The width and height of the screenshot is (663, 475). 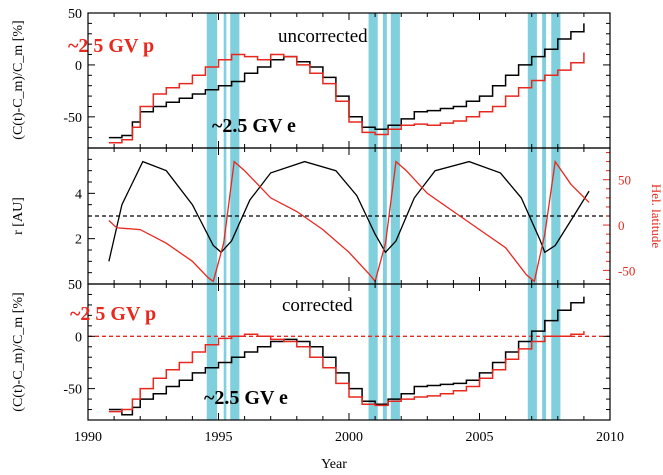 What do you see at coordinates (246, 398) in the screenshot?
I see `bottom-electron-label: ~2.5 GV e` at bounding box center [246, 398].